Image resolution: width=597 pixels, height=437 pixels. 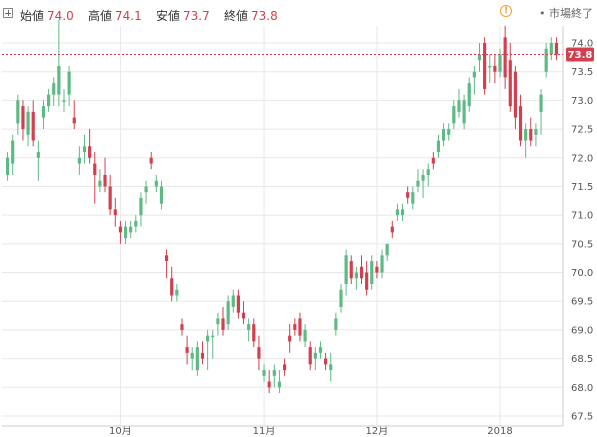 I want to click on open-readout: 始値 74.0, so click(x=47, y=15).